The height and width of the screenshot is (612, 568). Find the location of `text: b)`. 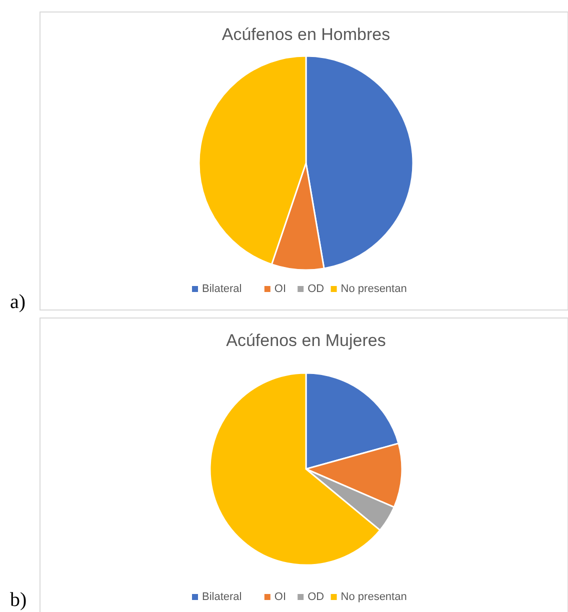

text: b) is located at coordinates (18, 600).